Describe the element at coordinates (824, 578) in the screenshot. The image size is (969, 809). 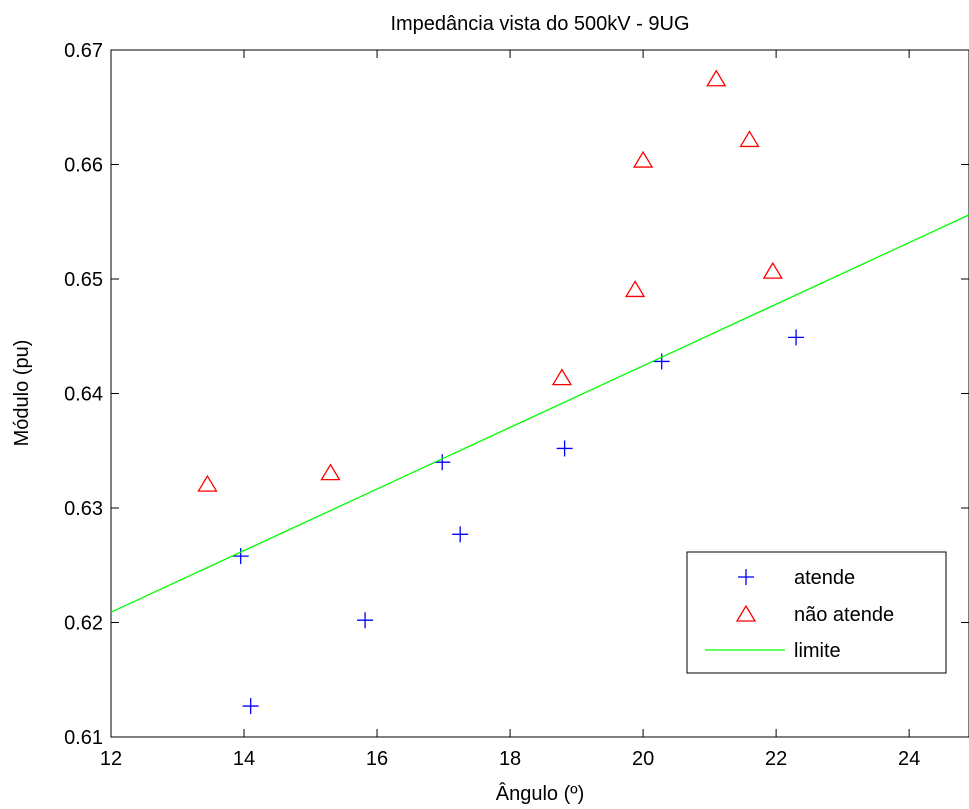
I see `legend-label-atende: atende` at that location.